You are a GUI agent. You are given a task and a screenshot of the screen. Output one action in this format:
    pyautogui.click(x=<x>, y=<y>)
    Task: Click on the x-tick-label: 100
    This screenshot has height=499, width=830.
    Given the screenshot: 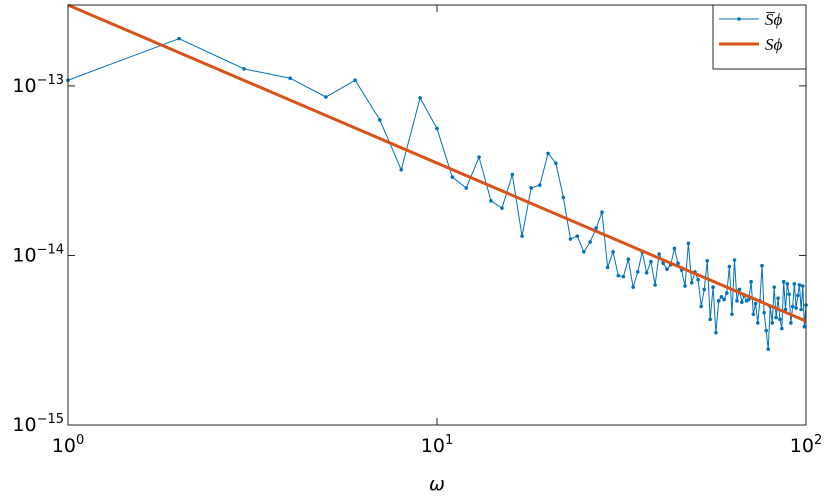 What is the action you would take?
    pyautogui.click(x=68, y=445)
    